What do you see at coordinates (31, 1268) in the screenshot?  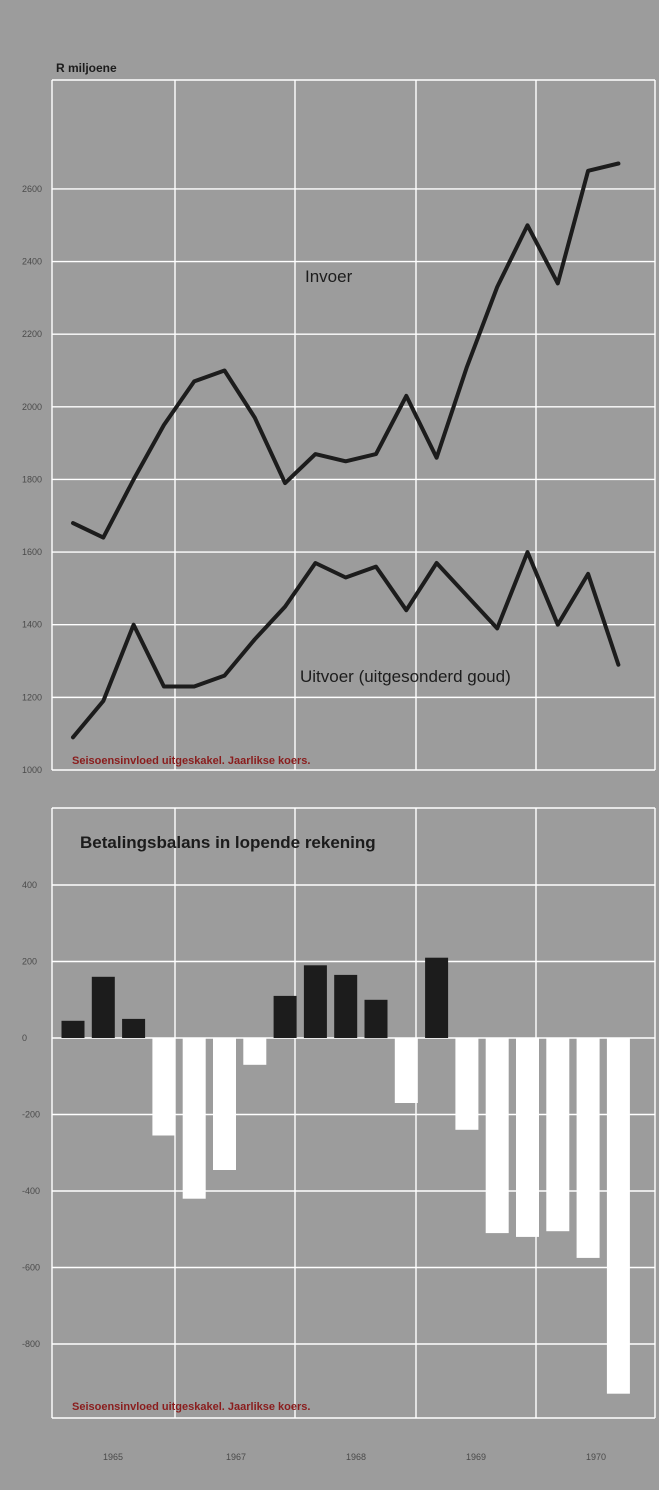 I see `bottom-y-tick-label: -600` at bounding box center [31, 1268].